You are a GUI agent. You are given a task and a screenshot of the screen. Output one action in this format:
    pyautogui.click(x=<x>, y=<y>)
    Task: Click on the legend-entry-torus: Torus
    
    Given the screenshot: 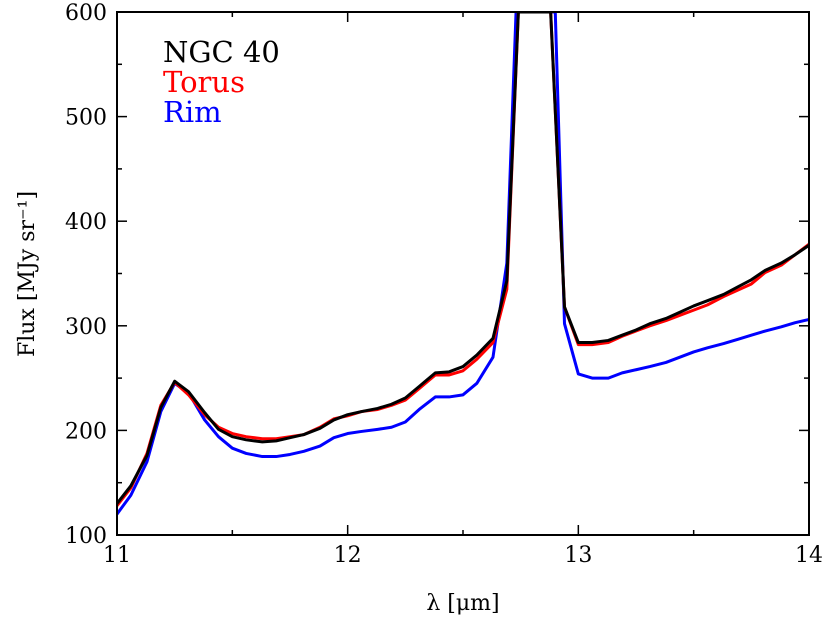 What is the action you would take?
    pyautogui.click(x=204, y=82)
    